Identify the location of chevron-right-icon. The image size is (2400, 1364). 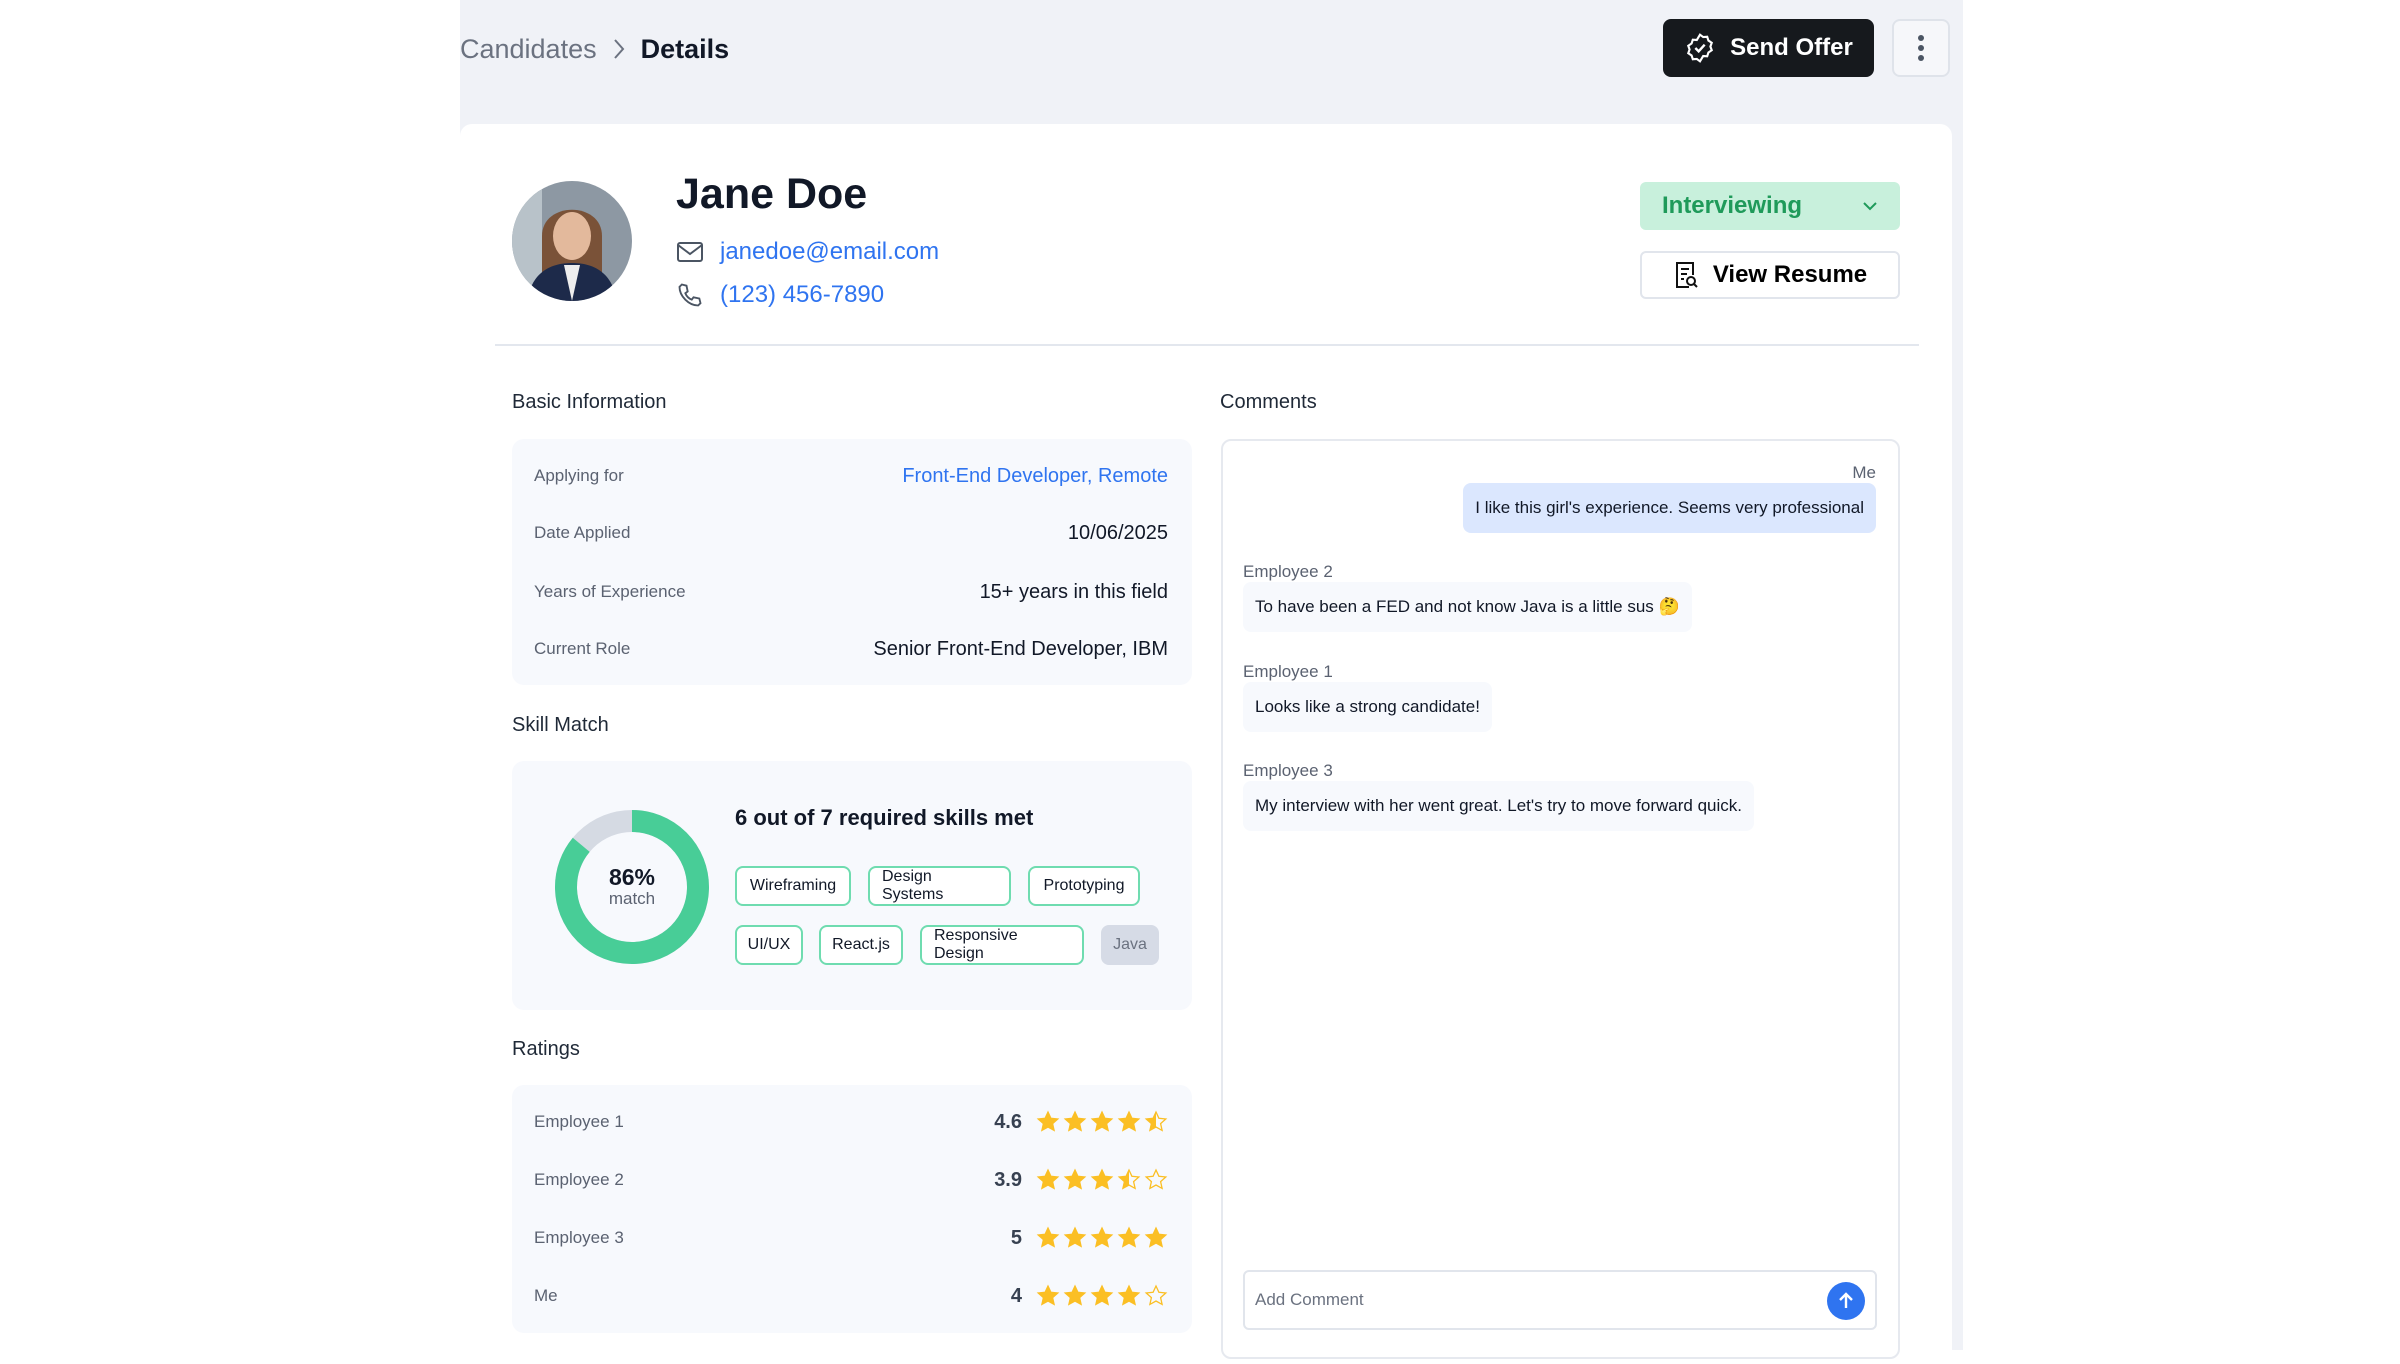
(618, 49).